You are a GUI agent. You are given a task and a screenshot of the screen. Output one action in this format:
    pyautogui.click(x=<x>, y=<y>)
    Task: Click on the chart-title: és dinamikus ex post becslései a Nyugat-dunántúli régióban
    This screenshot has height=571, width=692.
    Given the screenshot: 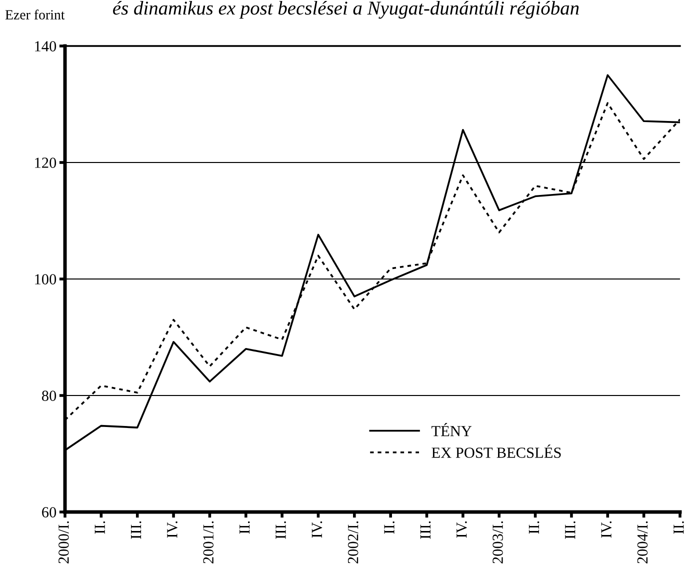 What is the action you would take?
    pyautogui.click(x=346, y=10)
    